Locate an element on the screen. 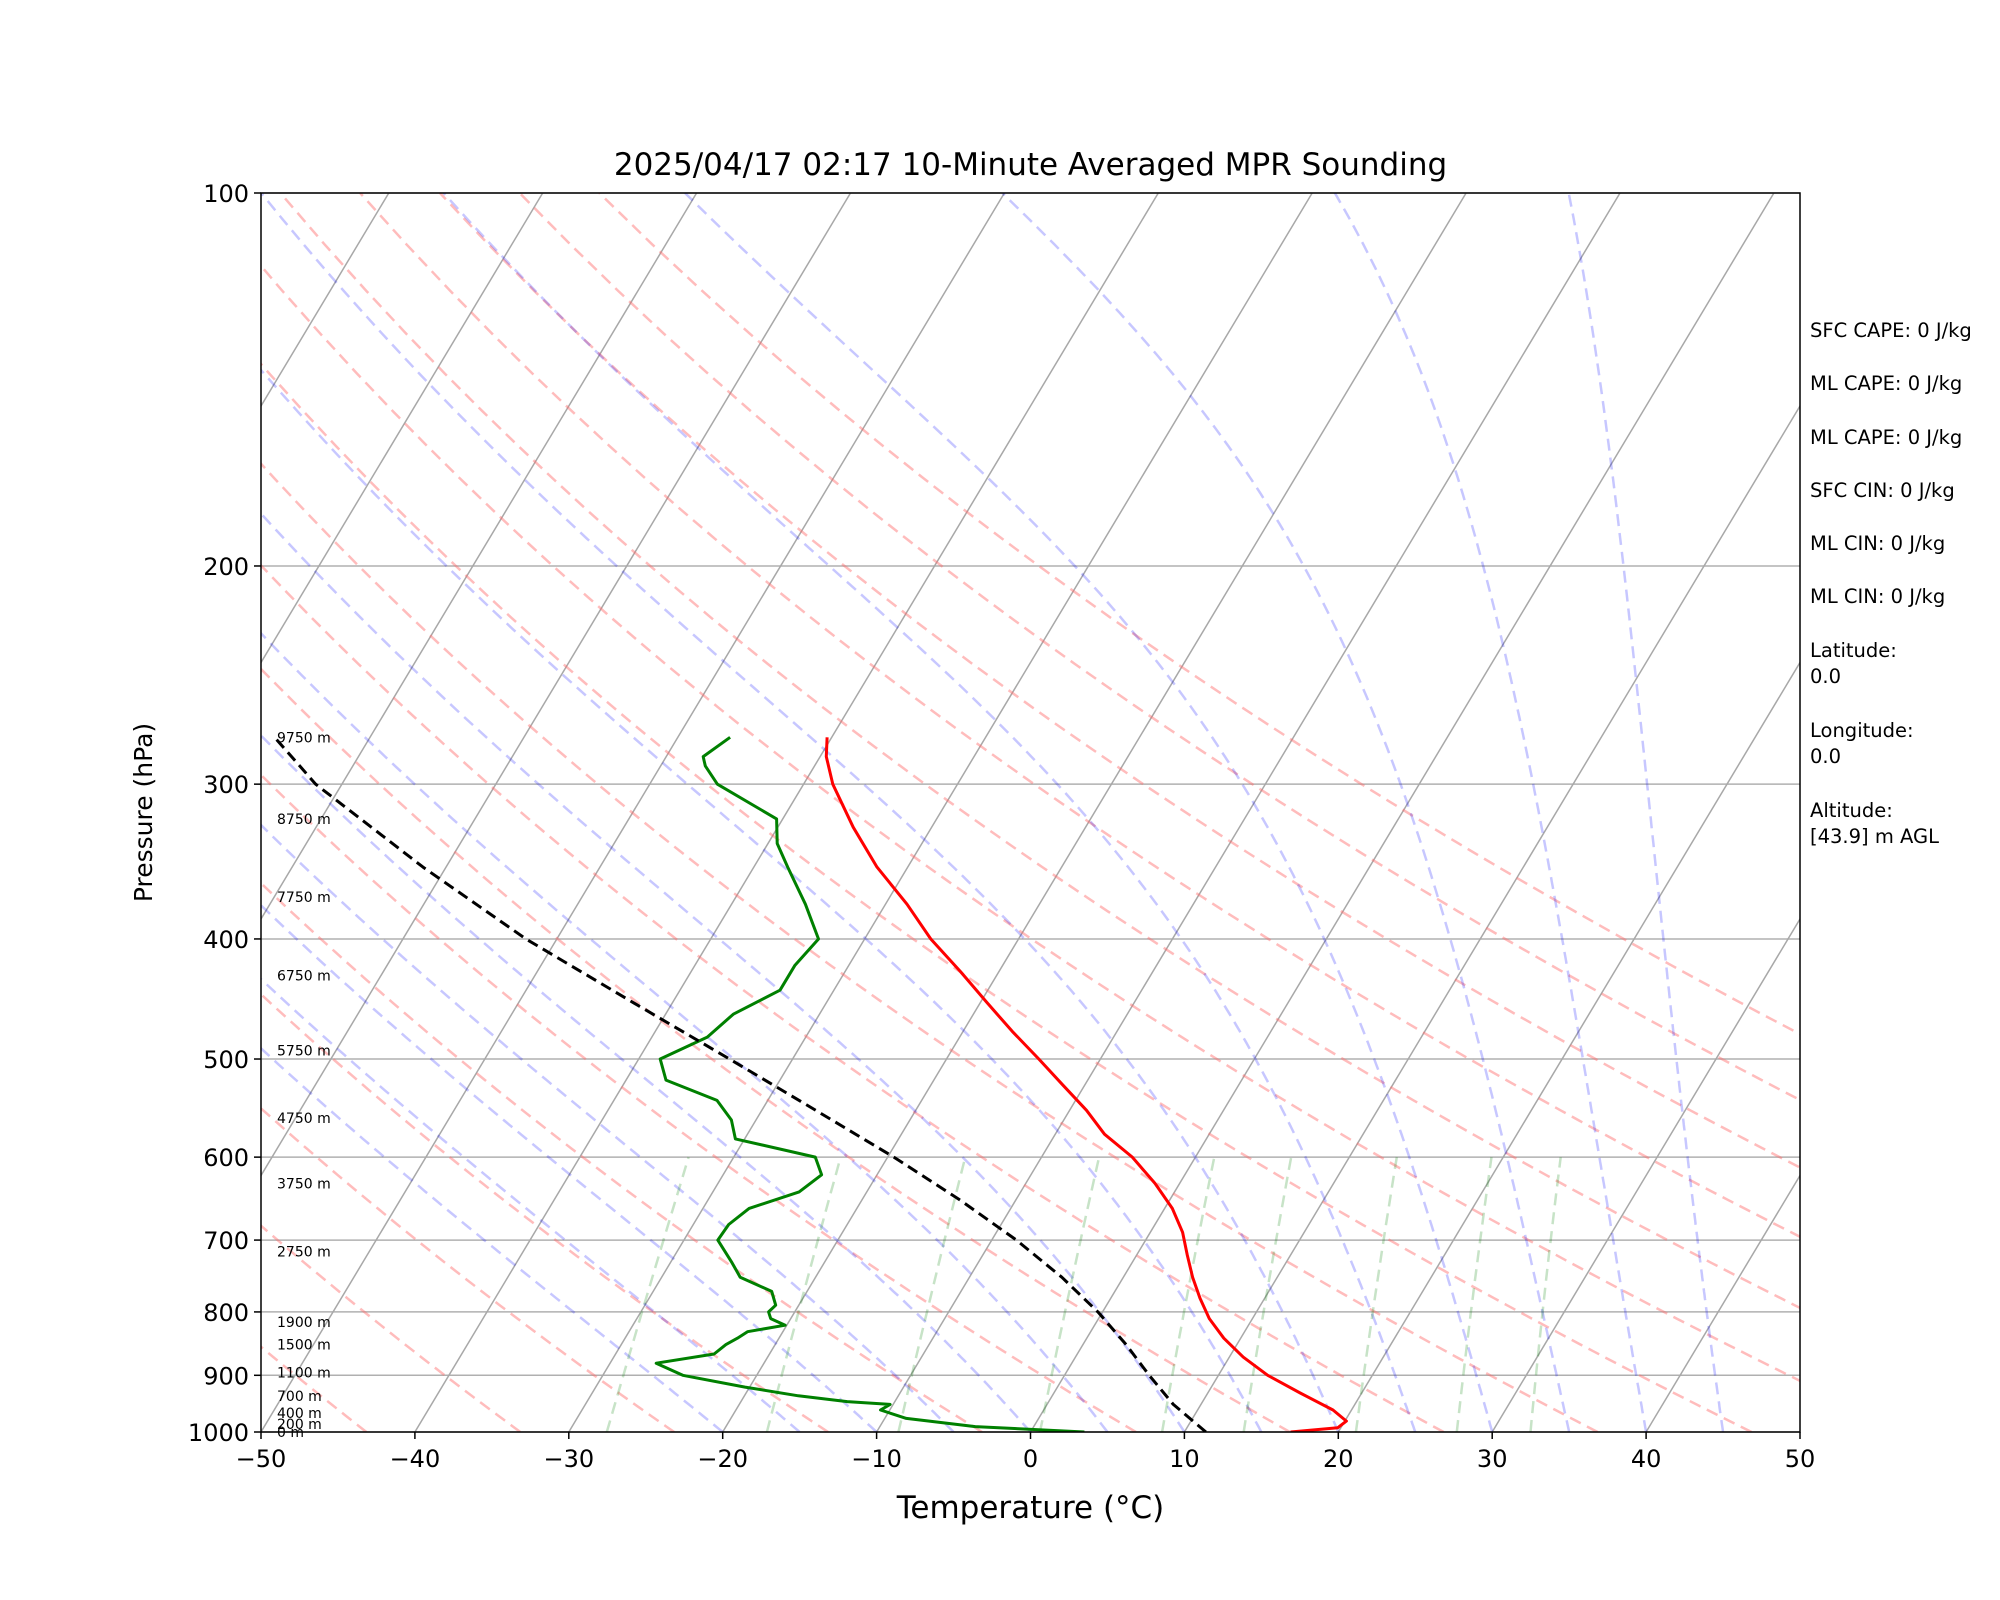 This screenshot has height=1600, width=2000. x-tick-label: −20 is located at coordinates (722, 1459).